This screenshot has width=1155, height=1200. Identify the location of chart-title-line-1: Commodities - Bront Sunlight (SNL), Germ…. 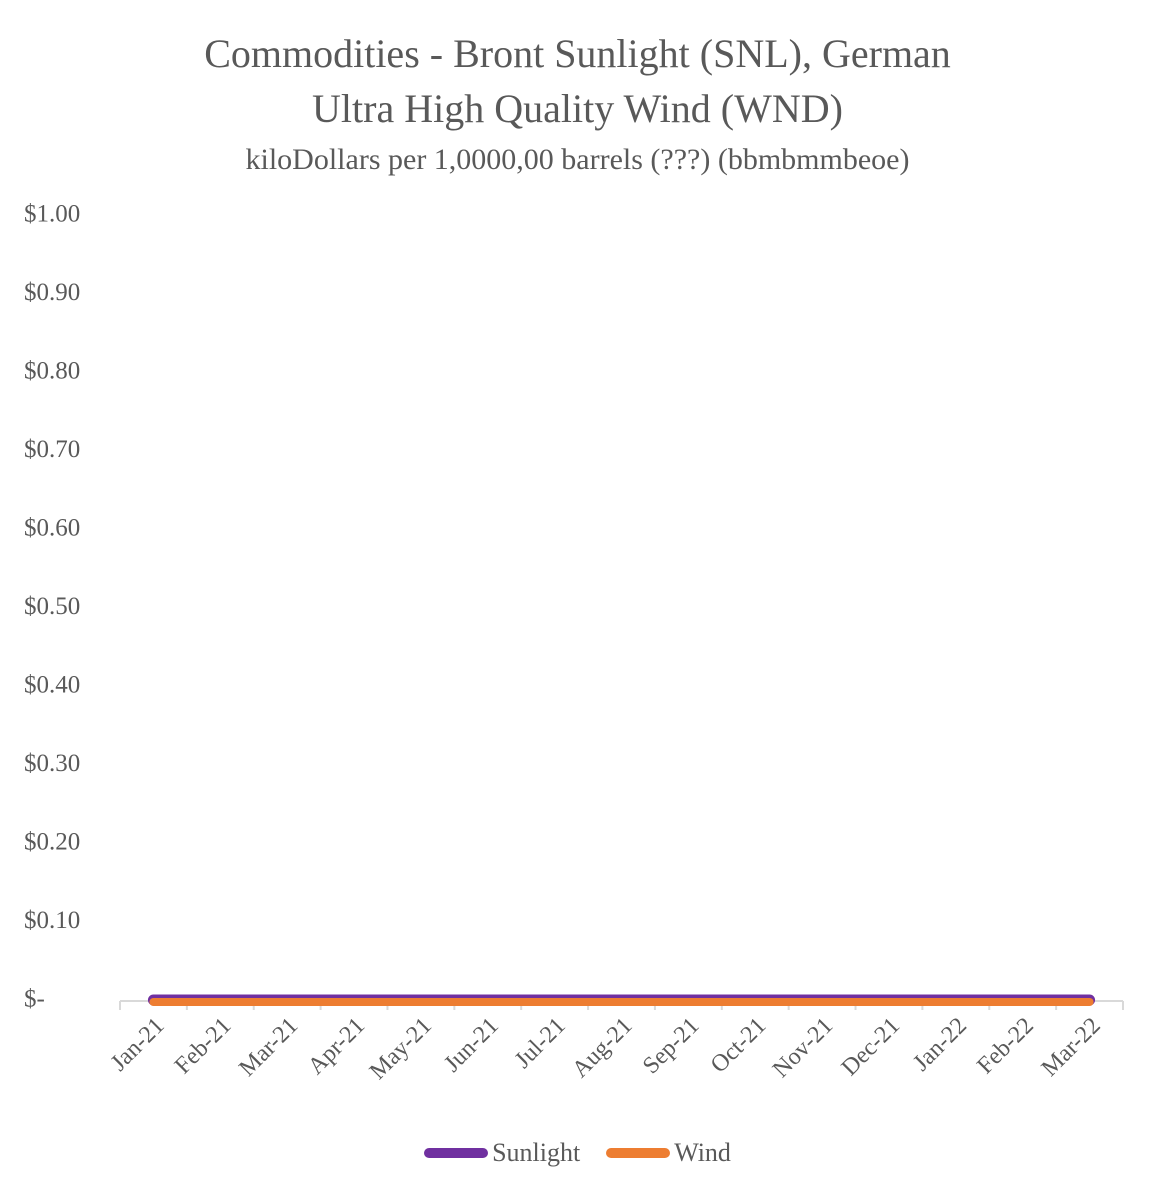
(577, 53).